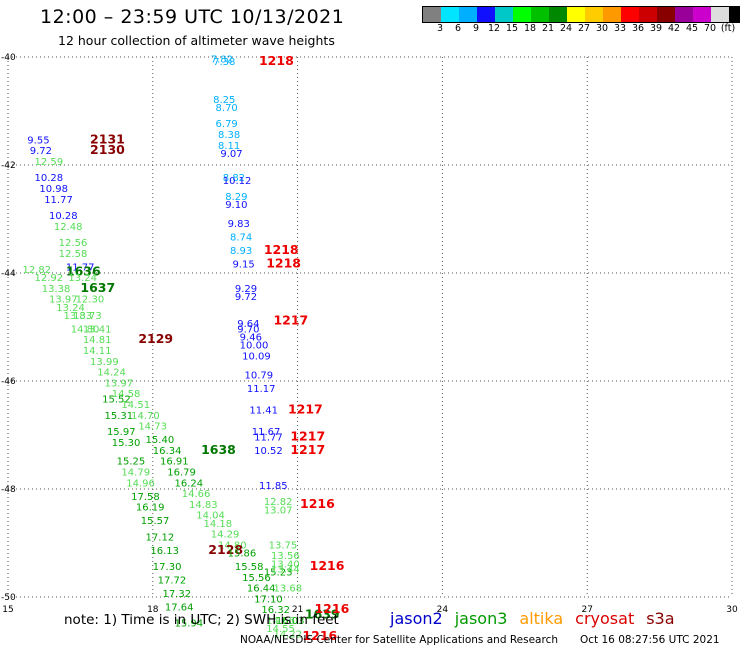  What do you see at coordinates (145, 416) in the screenshot?
I see `wave-height-value: 14.70` at bounding box center [145, 416].